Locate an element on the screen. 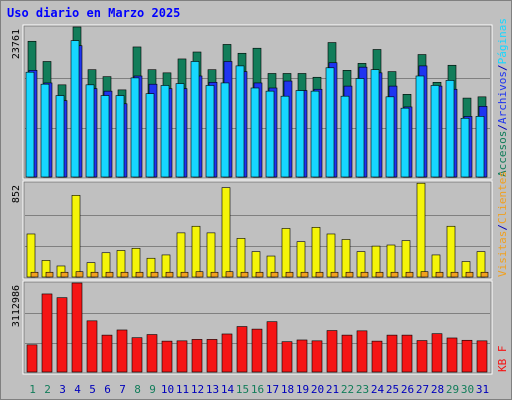  x-tick-label: 19 is located at coordinates (302, 389).